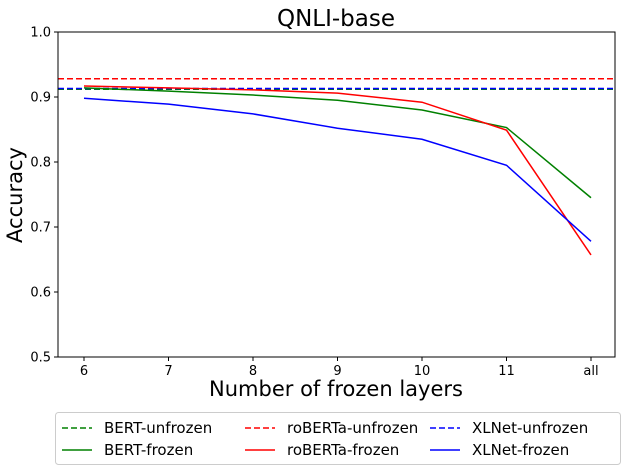 The height and width of the screenshot is (471, 626). Describe the element at coordinates (148, 450) in the screenshot. I see `legend-label-bert-frozen: BERT-frozen` at that location.